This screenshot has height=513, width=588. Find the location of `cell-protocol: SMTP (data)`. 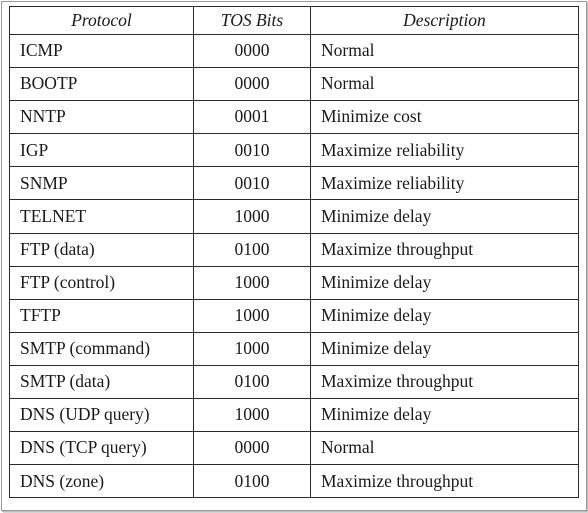

cell-protocol: SMTP (data) is located at coordinates (101, 382).